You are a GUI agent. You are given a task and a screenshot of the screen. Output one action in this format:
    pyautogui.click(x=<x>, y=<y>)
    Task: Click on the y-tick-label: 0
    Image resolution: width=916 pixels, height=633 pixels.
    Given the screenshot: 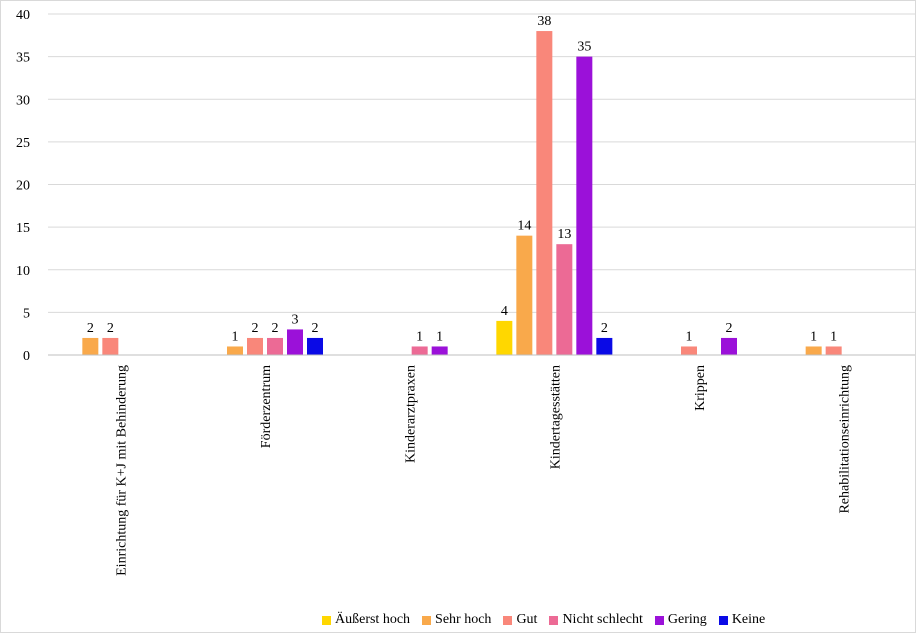 What is the action you would take?
    pyautogui.click(x=26, y=356)
    